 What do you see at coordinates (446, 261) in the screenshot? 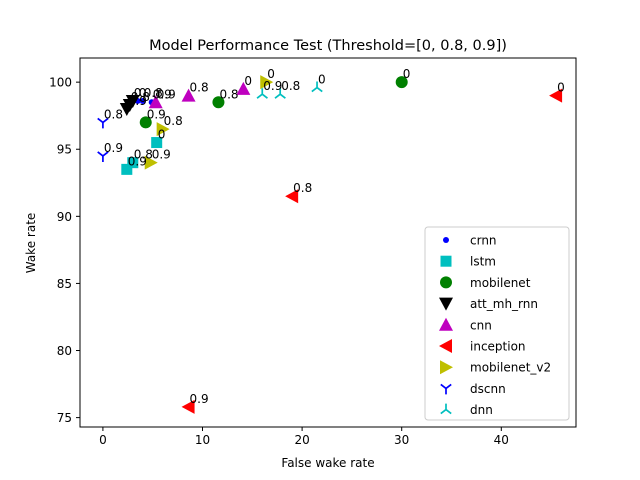
I see `legend-marker-lstm` at bounding box center [446, 261].